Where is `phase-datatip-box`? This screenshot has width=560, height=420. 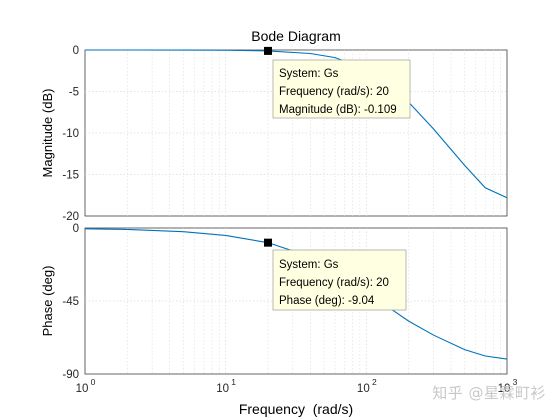 phase-datatip-box is located at coordinates (339, 280).